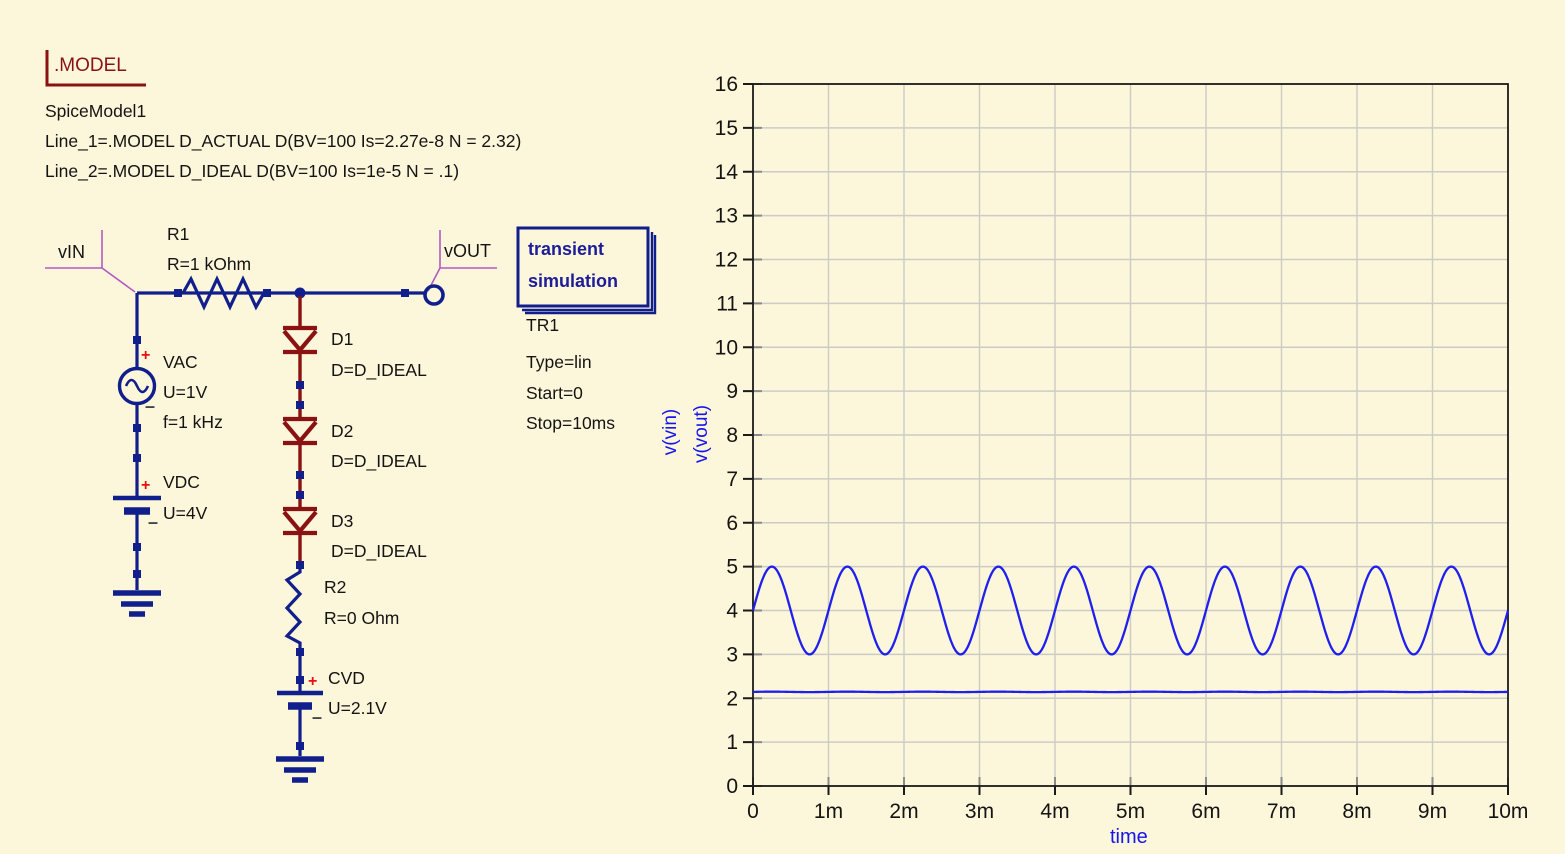 This screenshot has height=854, width=1565. What do you see at coordinates (209, 264) in the screenshot?
I see `r1-value: R=1 kOhm` at bounding box center [209, 264].